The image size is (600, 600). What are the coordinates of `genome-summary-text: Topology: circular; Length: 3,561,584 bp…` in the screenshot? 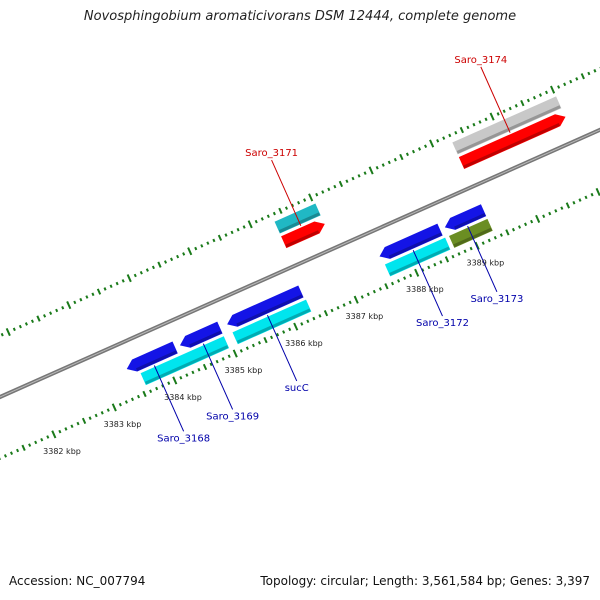 It's located at (425, 581).